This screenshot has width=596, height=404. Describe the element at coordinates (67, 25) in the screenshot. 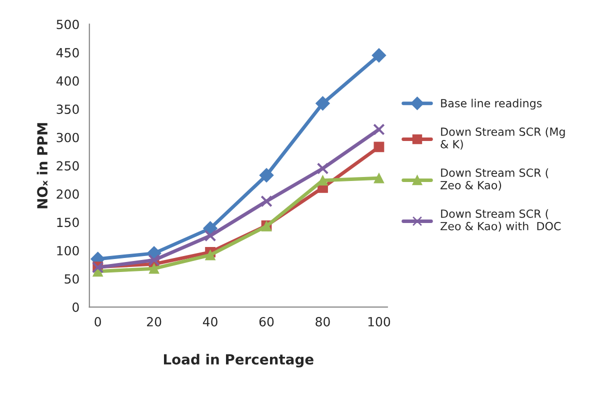

I see `y-tick-label: 500` at that location.